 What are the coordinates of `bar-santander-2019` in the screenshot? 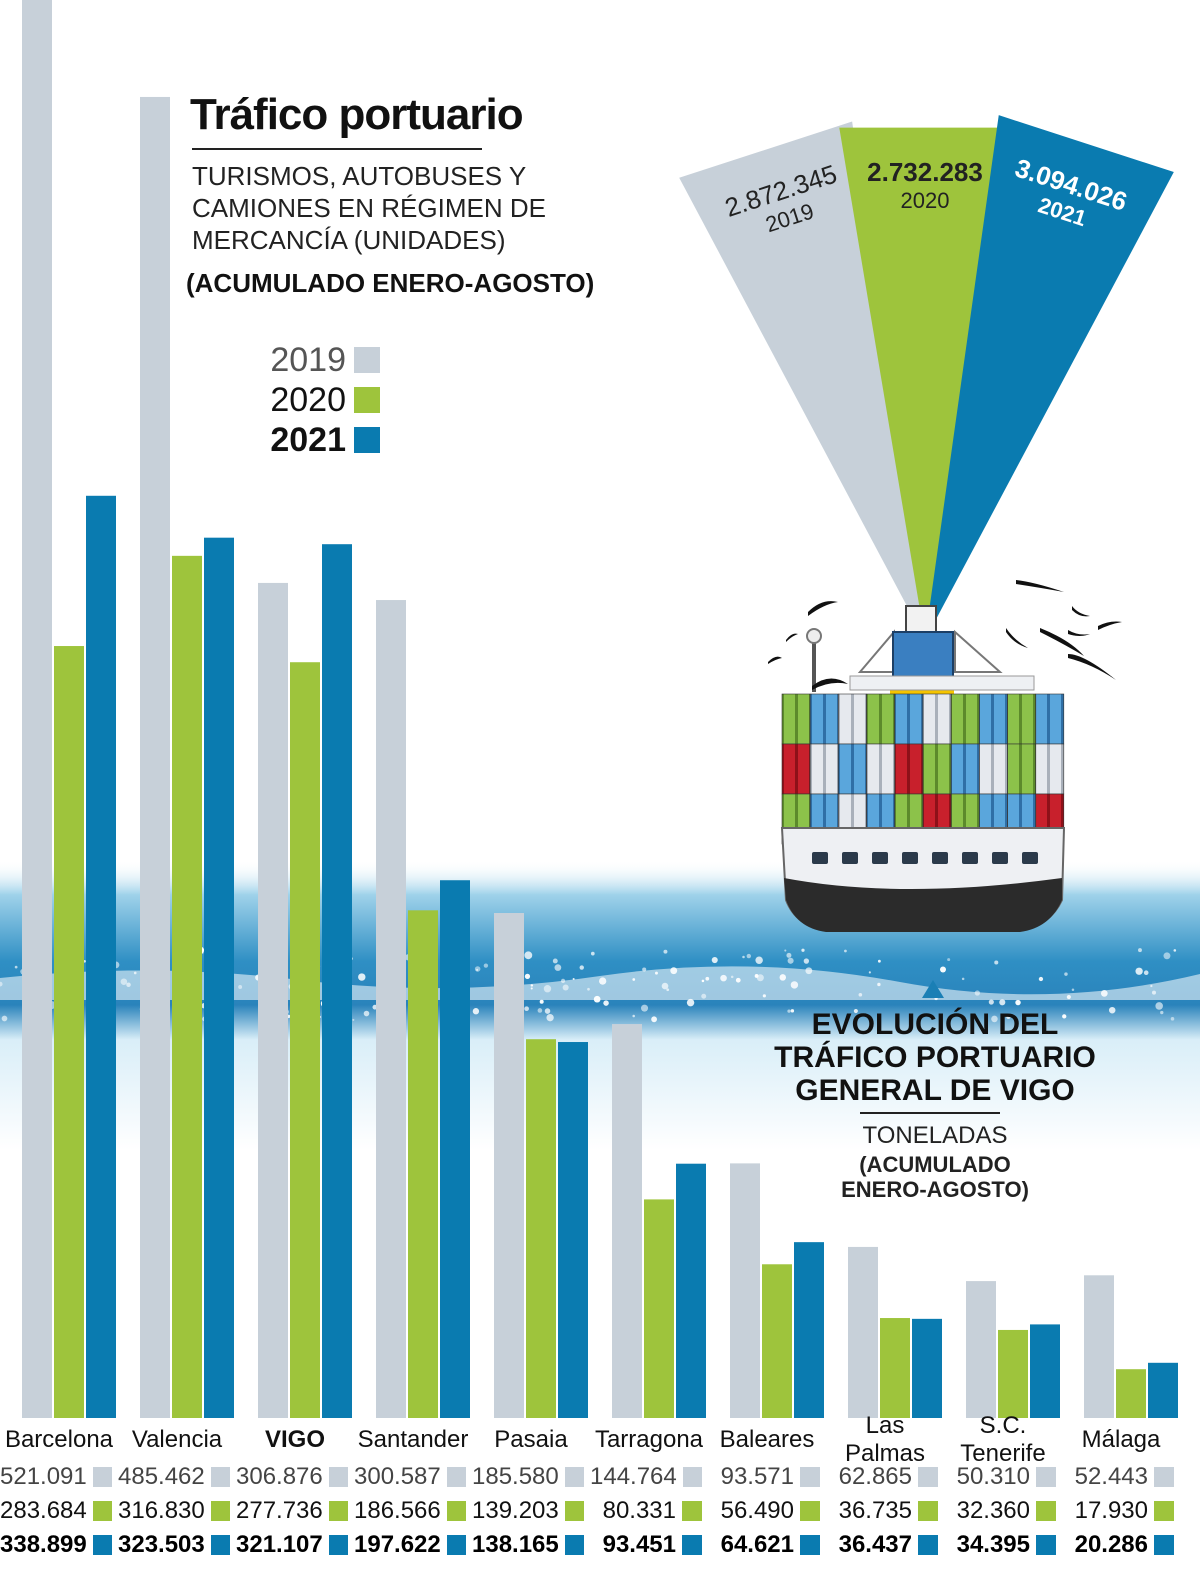 It's located at (391, 1009).